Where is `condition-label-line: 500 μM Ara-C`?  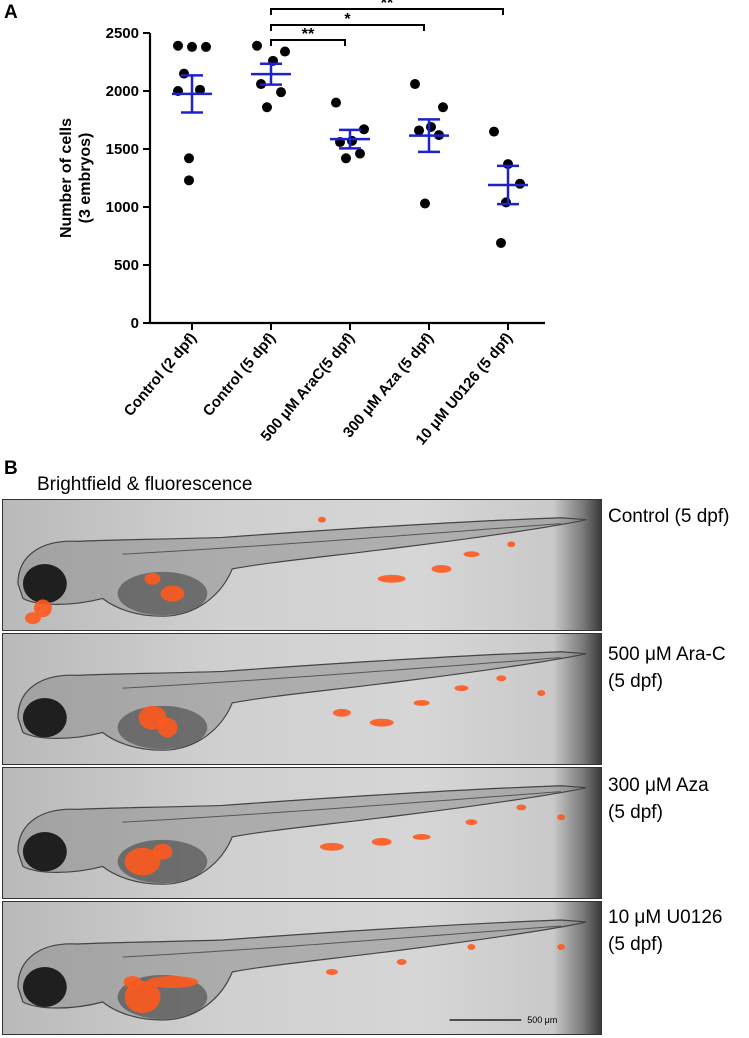
condition-label-line: 500 μM Ara-C is located at coordinates (667, 654).